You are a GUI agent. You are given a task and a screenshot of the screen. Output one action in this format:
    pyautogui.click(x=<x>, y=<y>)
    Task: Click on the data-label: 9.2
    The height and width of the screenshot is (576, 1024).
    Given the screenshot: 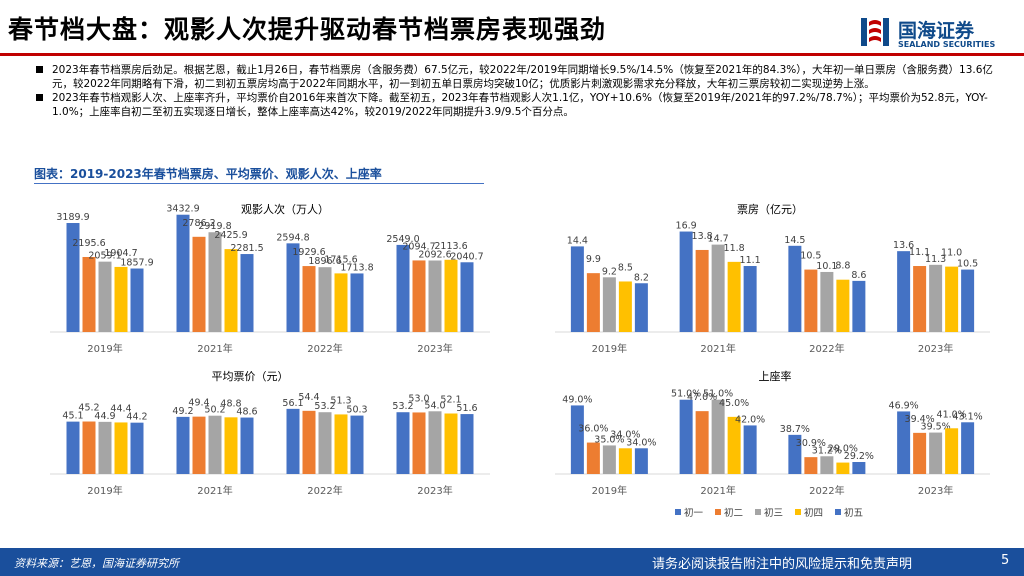 What is the action you would take?
    pyautogui.click(x=609, y=271)
    